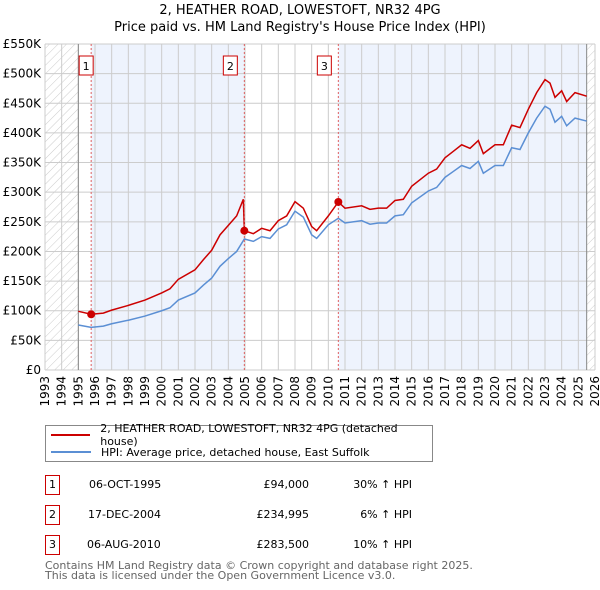  I want to click on x-tick-label: 2019, so click(478, 391).